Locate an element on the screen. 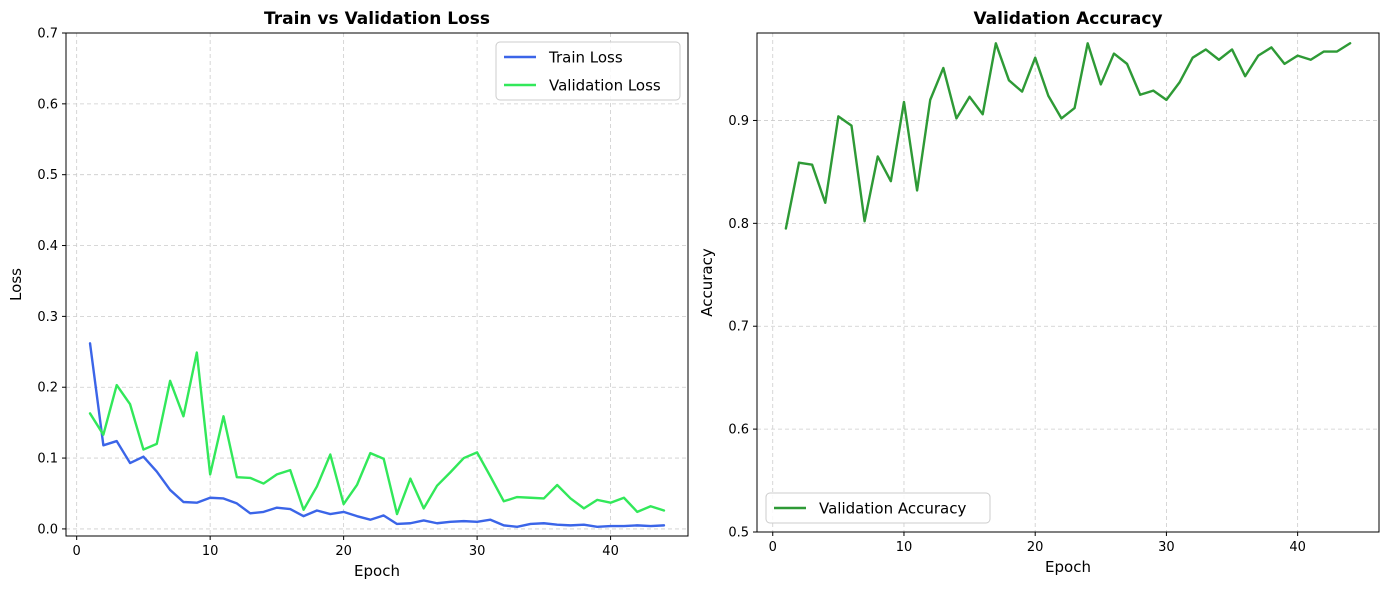 This screenshot has height=590, width=1389. chart-title: Train vs Validation Loss is located at coordinates (377, 19).